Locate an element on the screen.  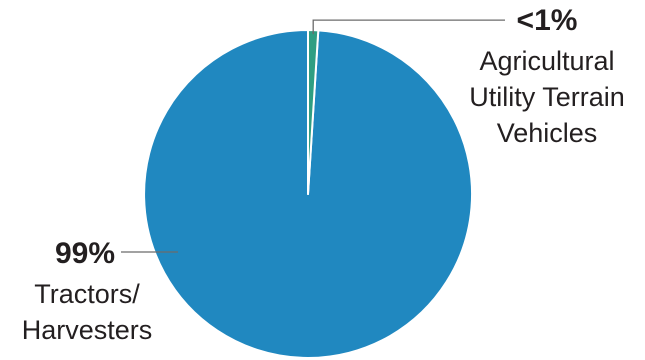
slice-label-percent-tractors: 99% is located at coordinates (85, 253).